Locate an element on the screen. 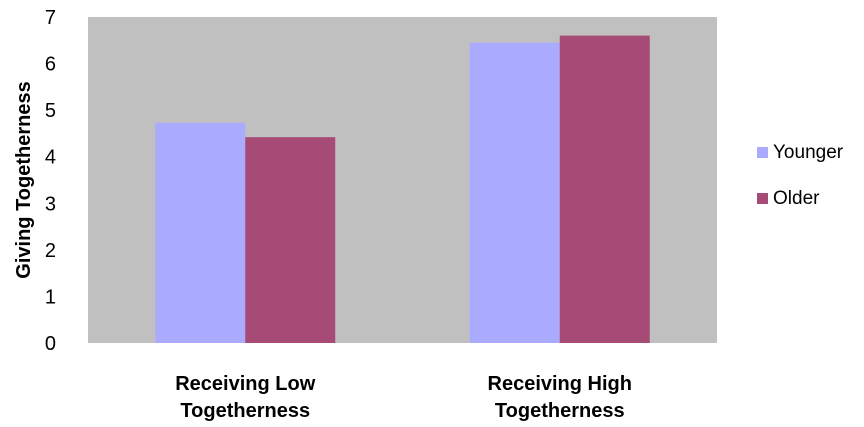  y-axis-label: Giving Togetherness is located at coordinates (24, 179).